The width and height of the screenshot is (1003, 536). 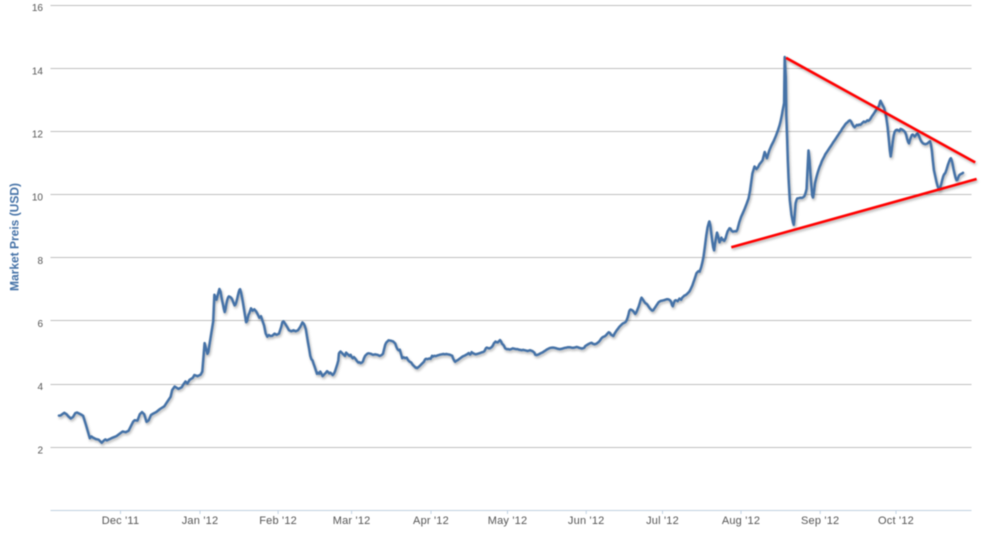 I want to click on svg-text: 10, so click(x=38, y=198).